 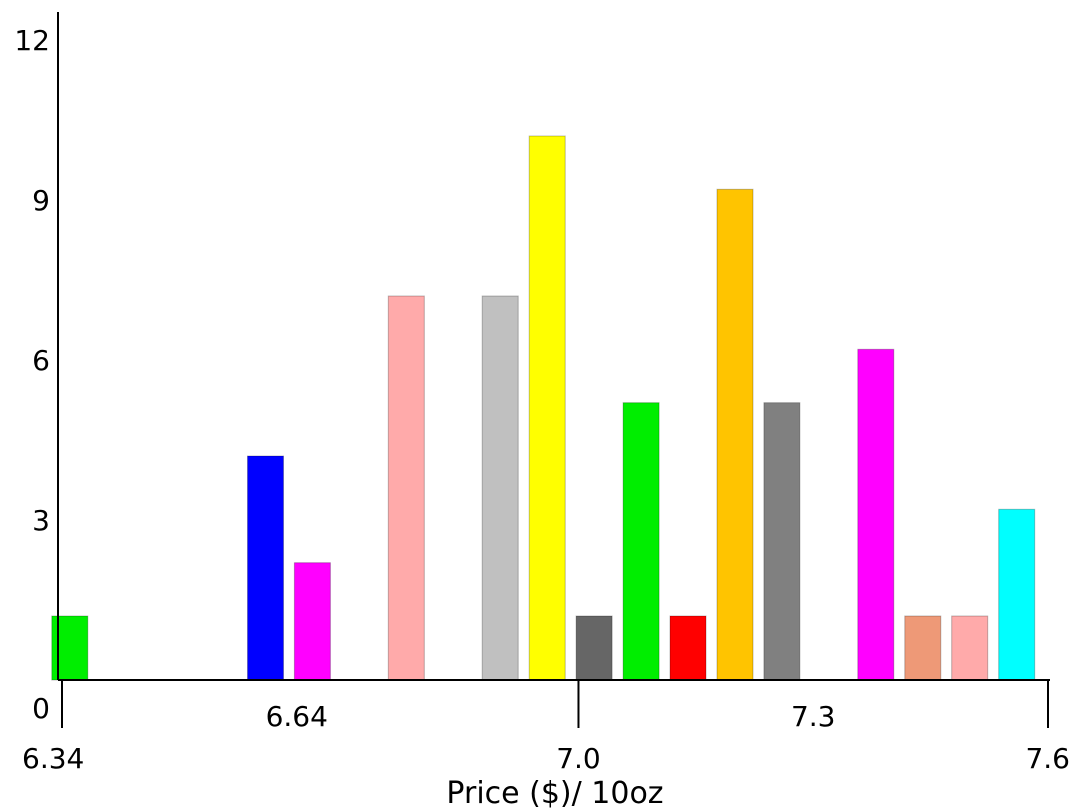 What do you see at coordinates (41, 200) in the screenshot?
I see `y-tick-label-3: 9` at bounding box center [41, 200].